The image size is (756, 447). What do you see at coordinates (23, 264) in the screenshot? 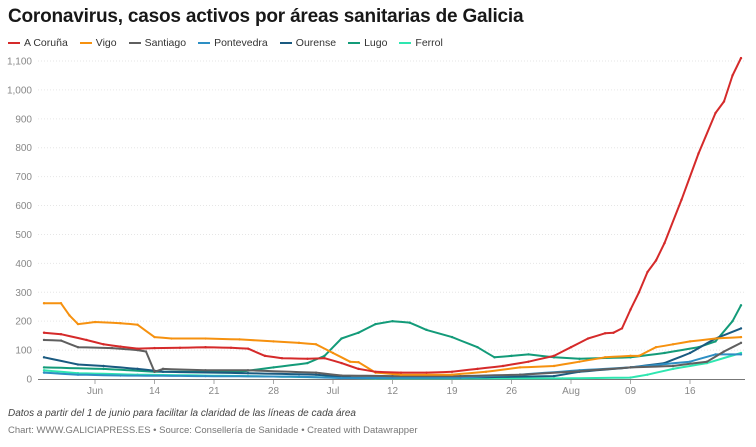
I see `y-tick-label: 400` at bounding box center [23, 264].